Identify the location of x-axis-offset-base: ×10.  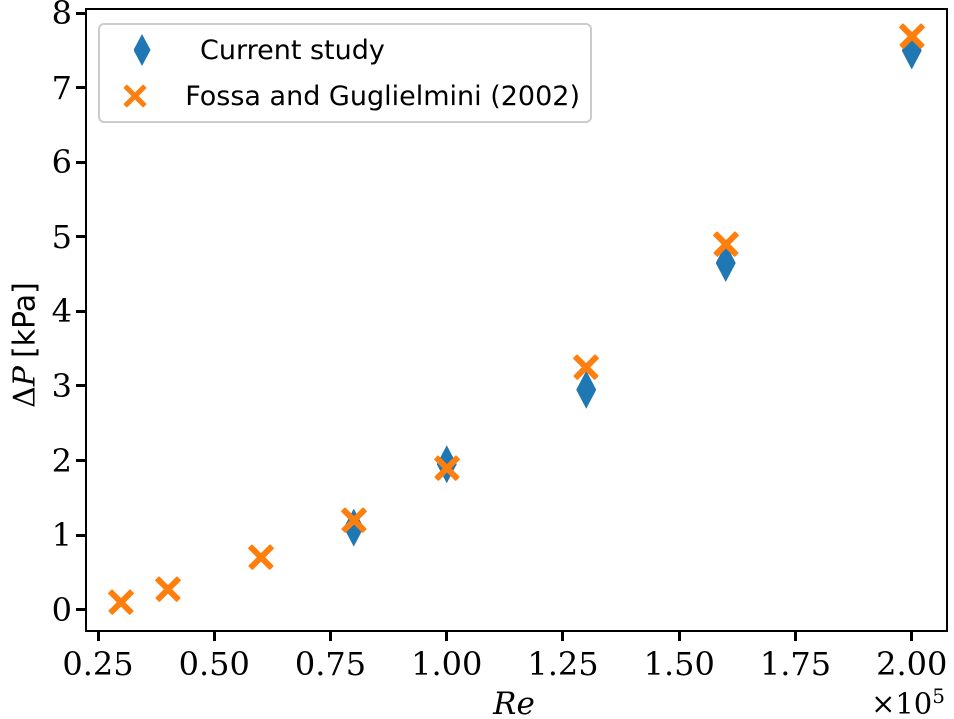
(902, 702).